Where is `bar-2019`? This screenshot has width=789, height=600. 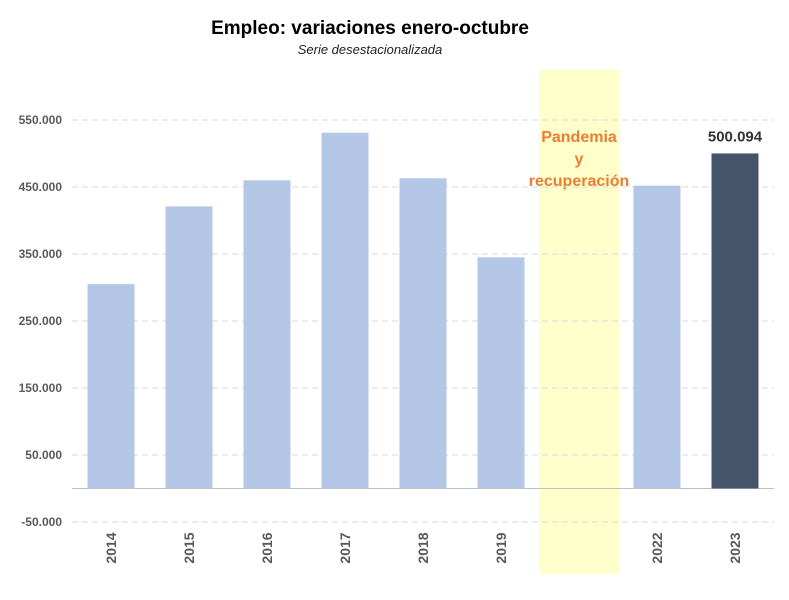 bar-2019 is located at coordinates (501, 373).